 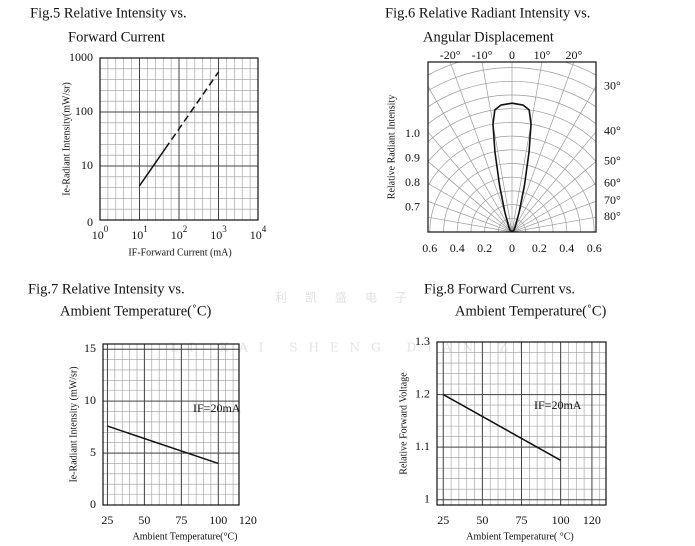 I want to click on angle-tick-label: -10°, so click(x=482, y=55).